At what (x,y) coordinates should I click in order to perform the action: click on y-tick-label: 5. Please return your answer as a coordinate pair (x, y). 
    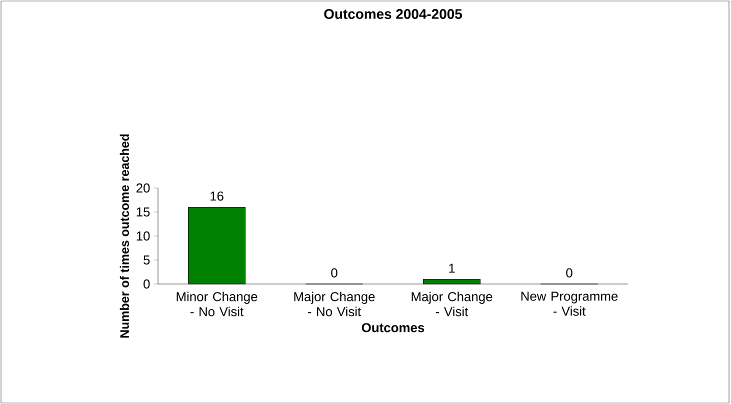
    Looking at the image, I should click on (147, 260).